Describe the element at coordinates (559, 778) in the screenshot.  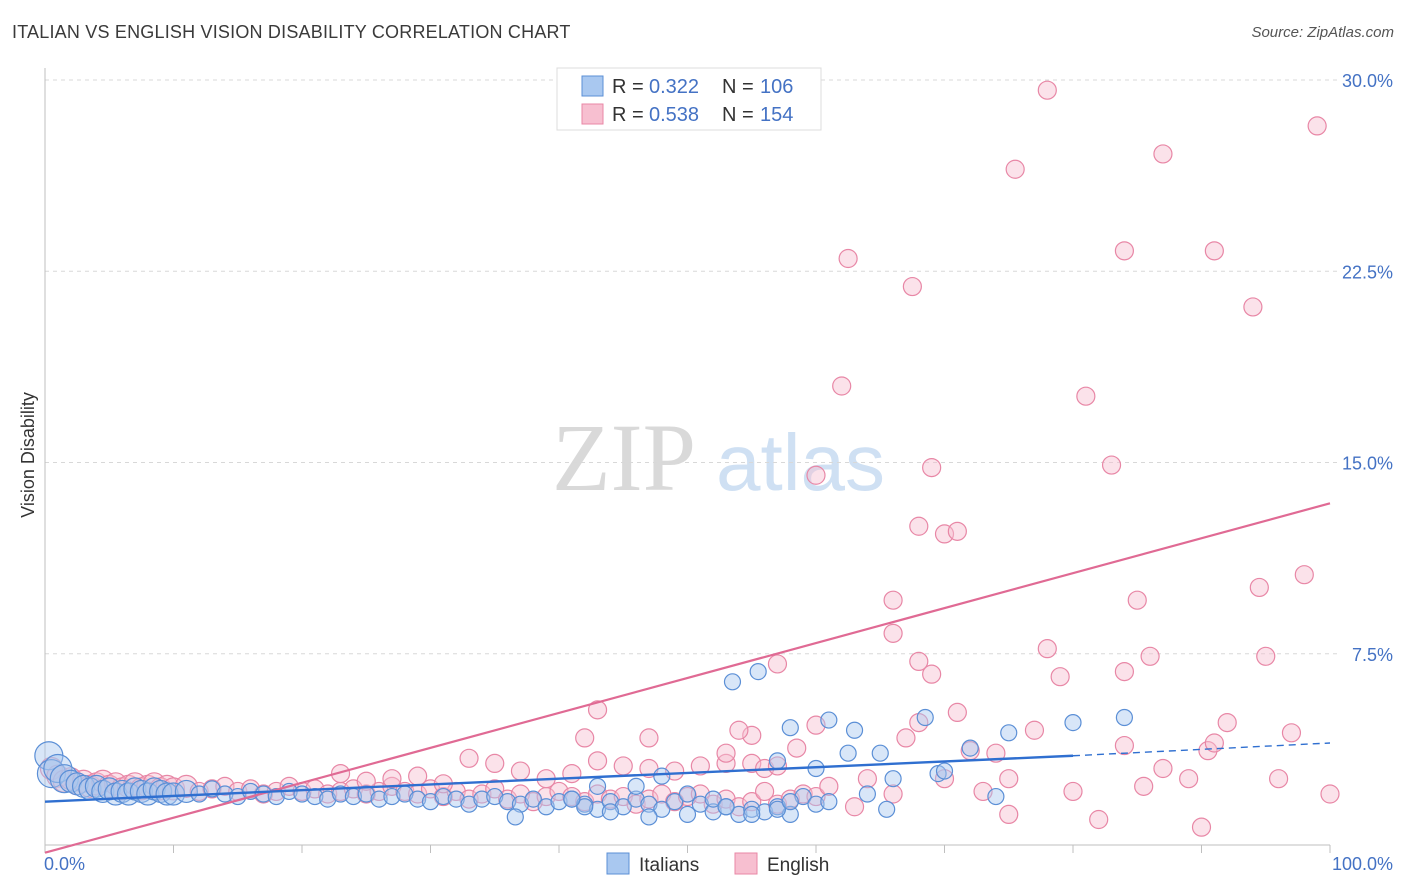
I see `italians-trend-line` at that location.